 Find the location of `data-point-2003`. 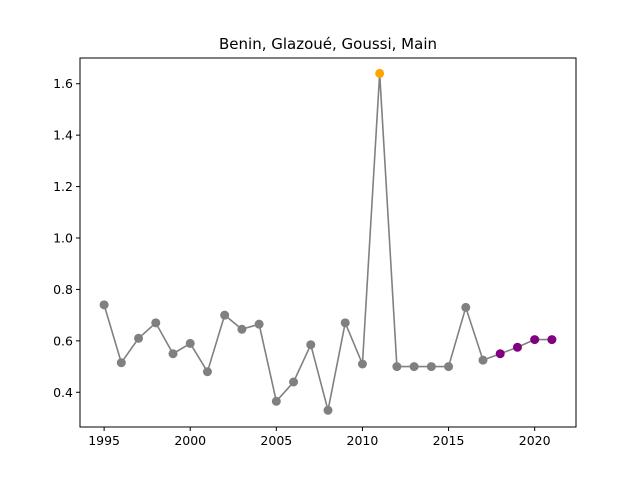

data-point-2003 is located at coordinates (242, 329).